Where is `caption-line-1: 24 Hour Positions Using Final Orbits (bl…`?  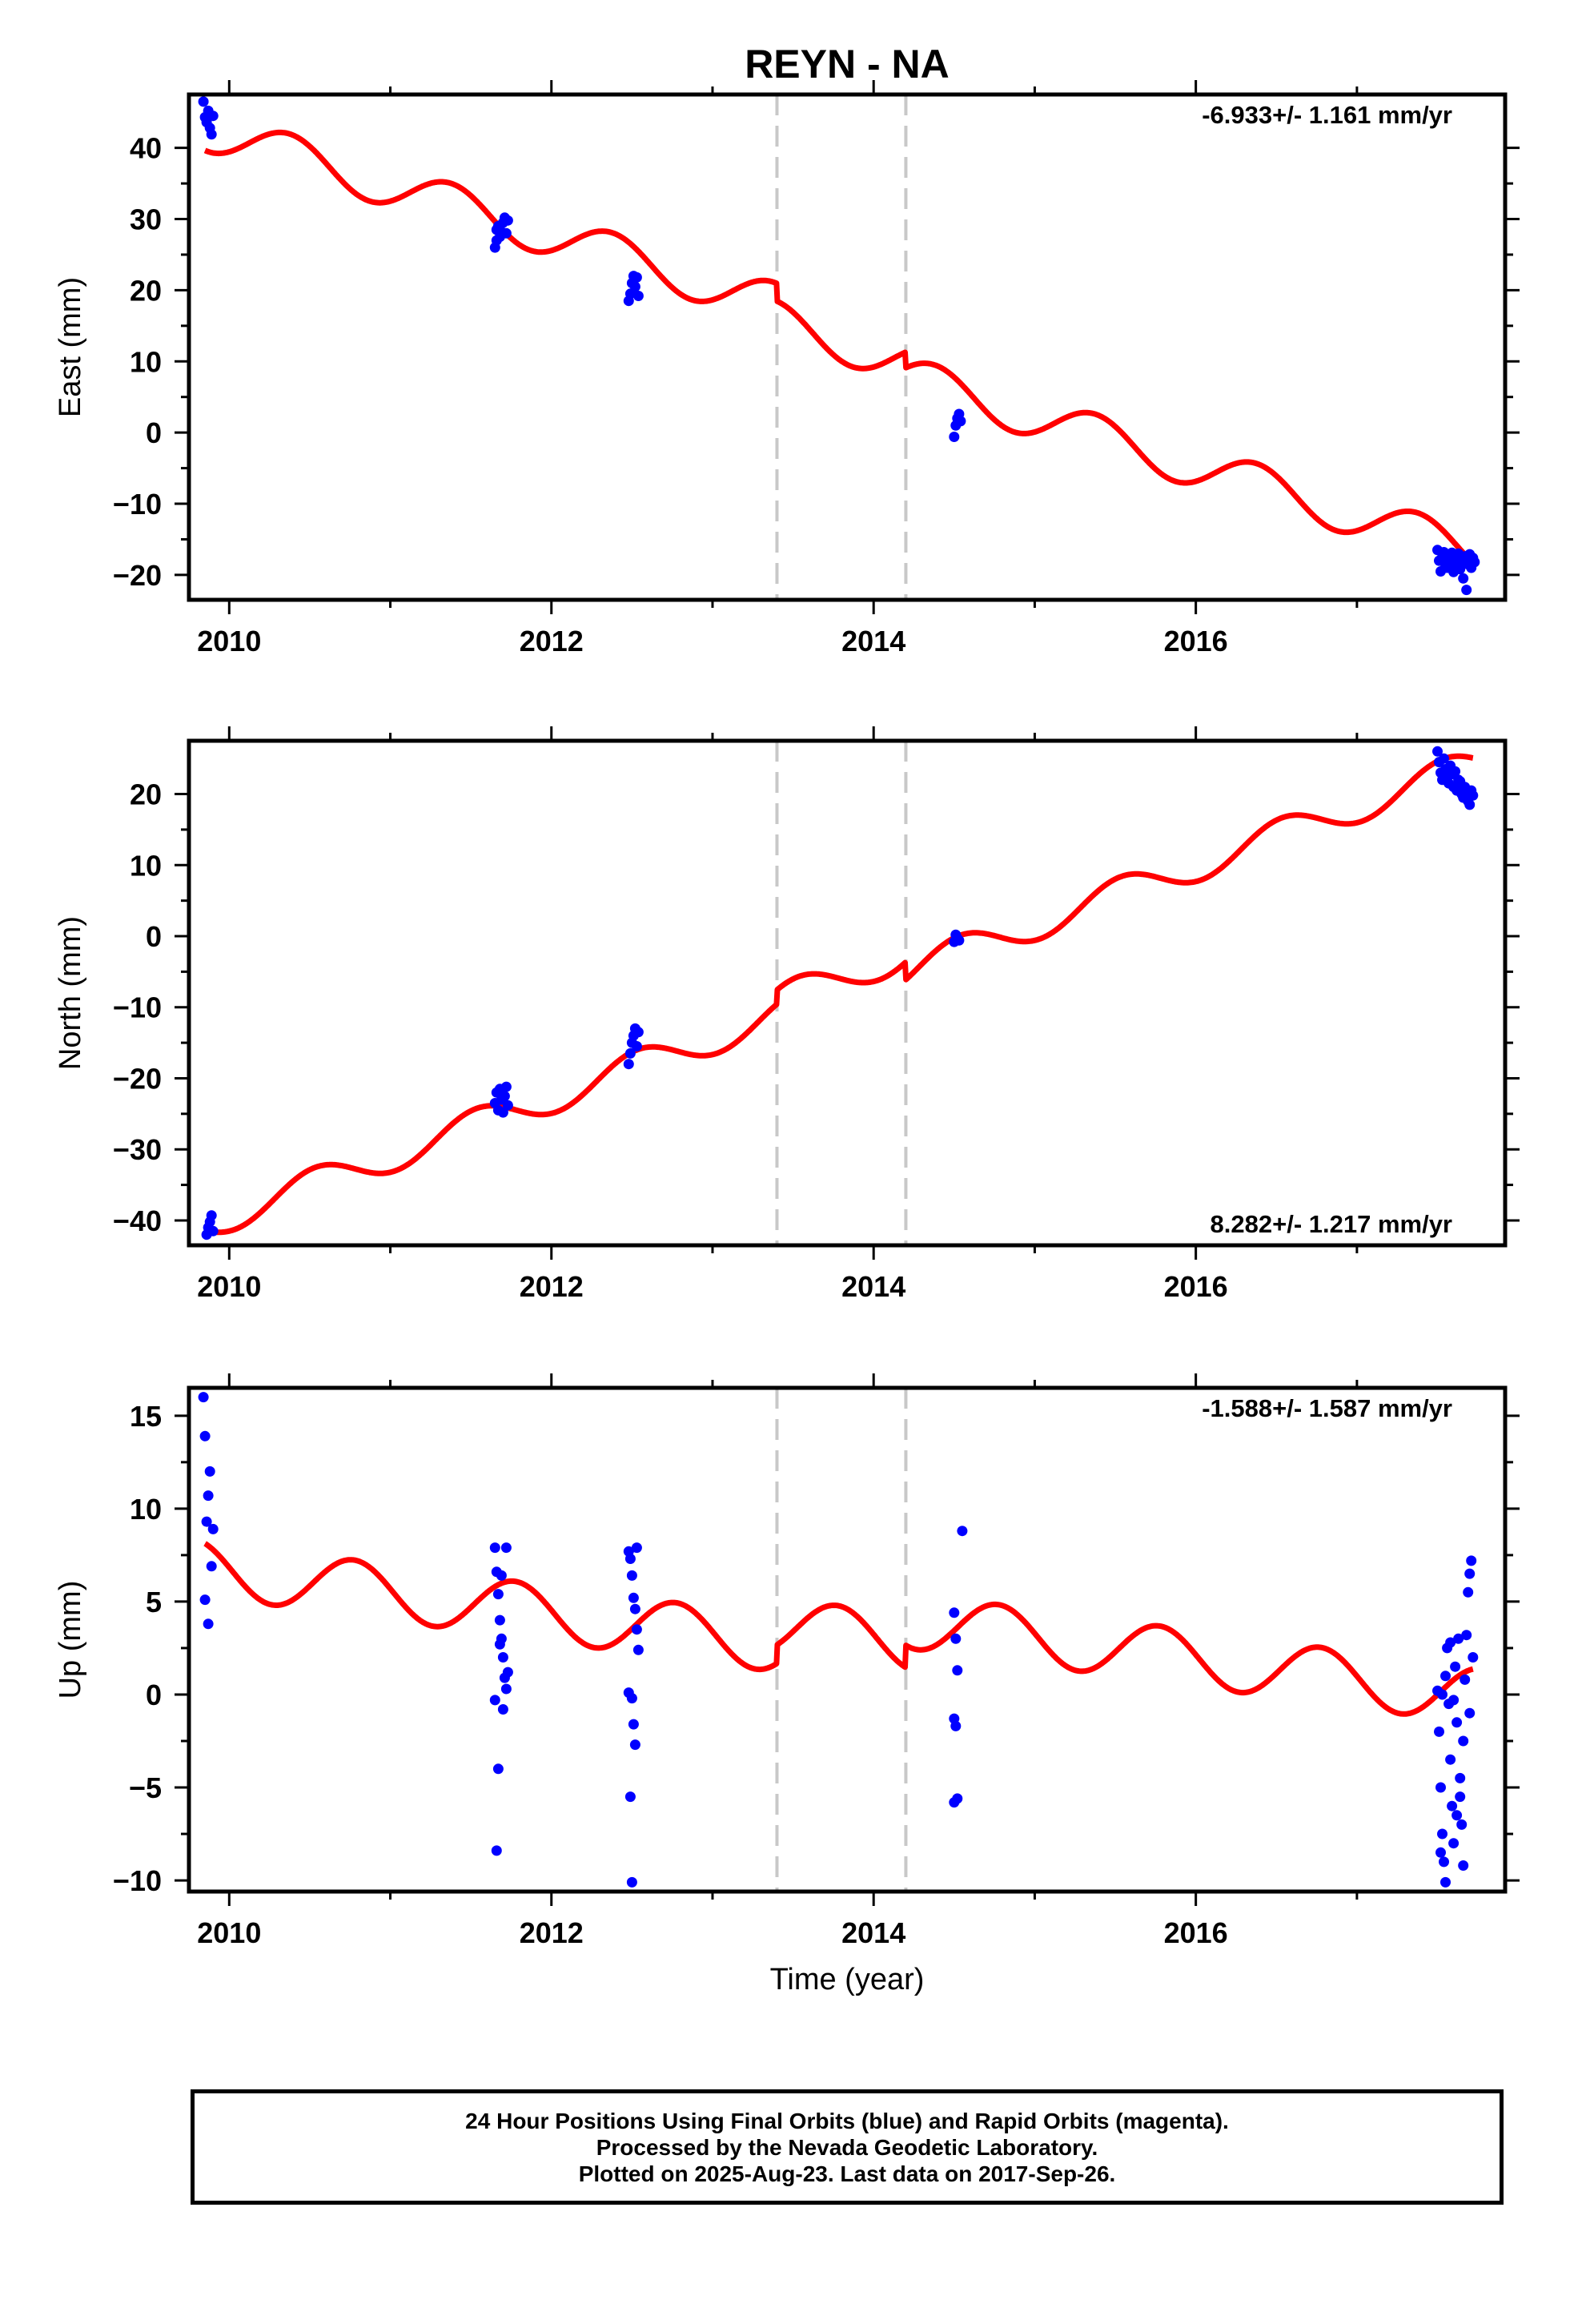 caption-line-1: 24 Hour Positions Using Final Orbits (bl… is located at coordinates (847, 2120).